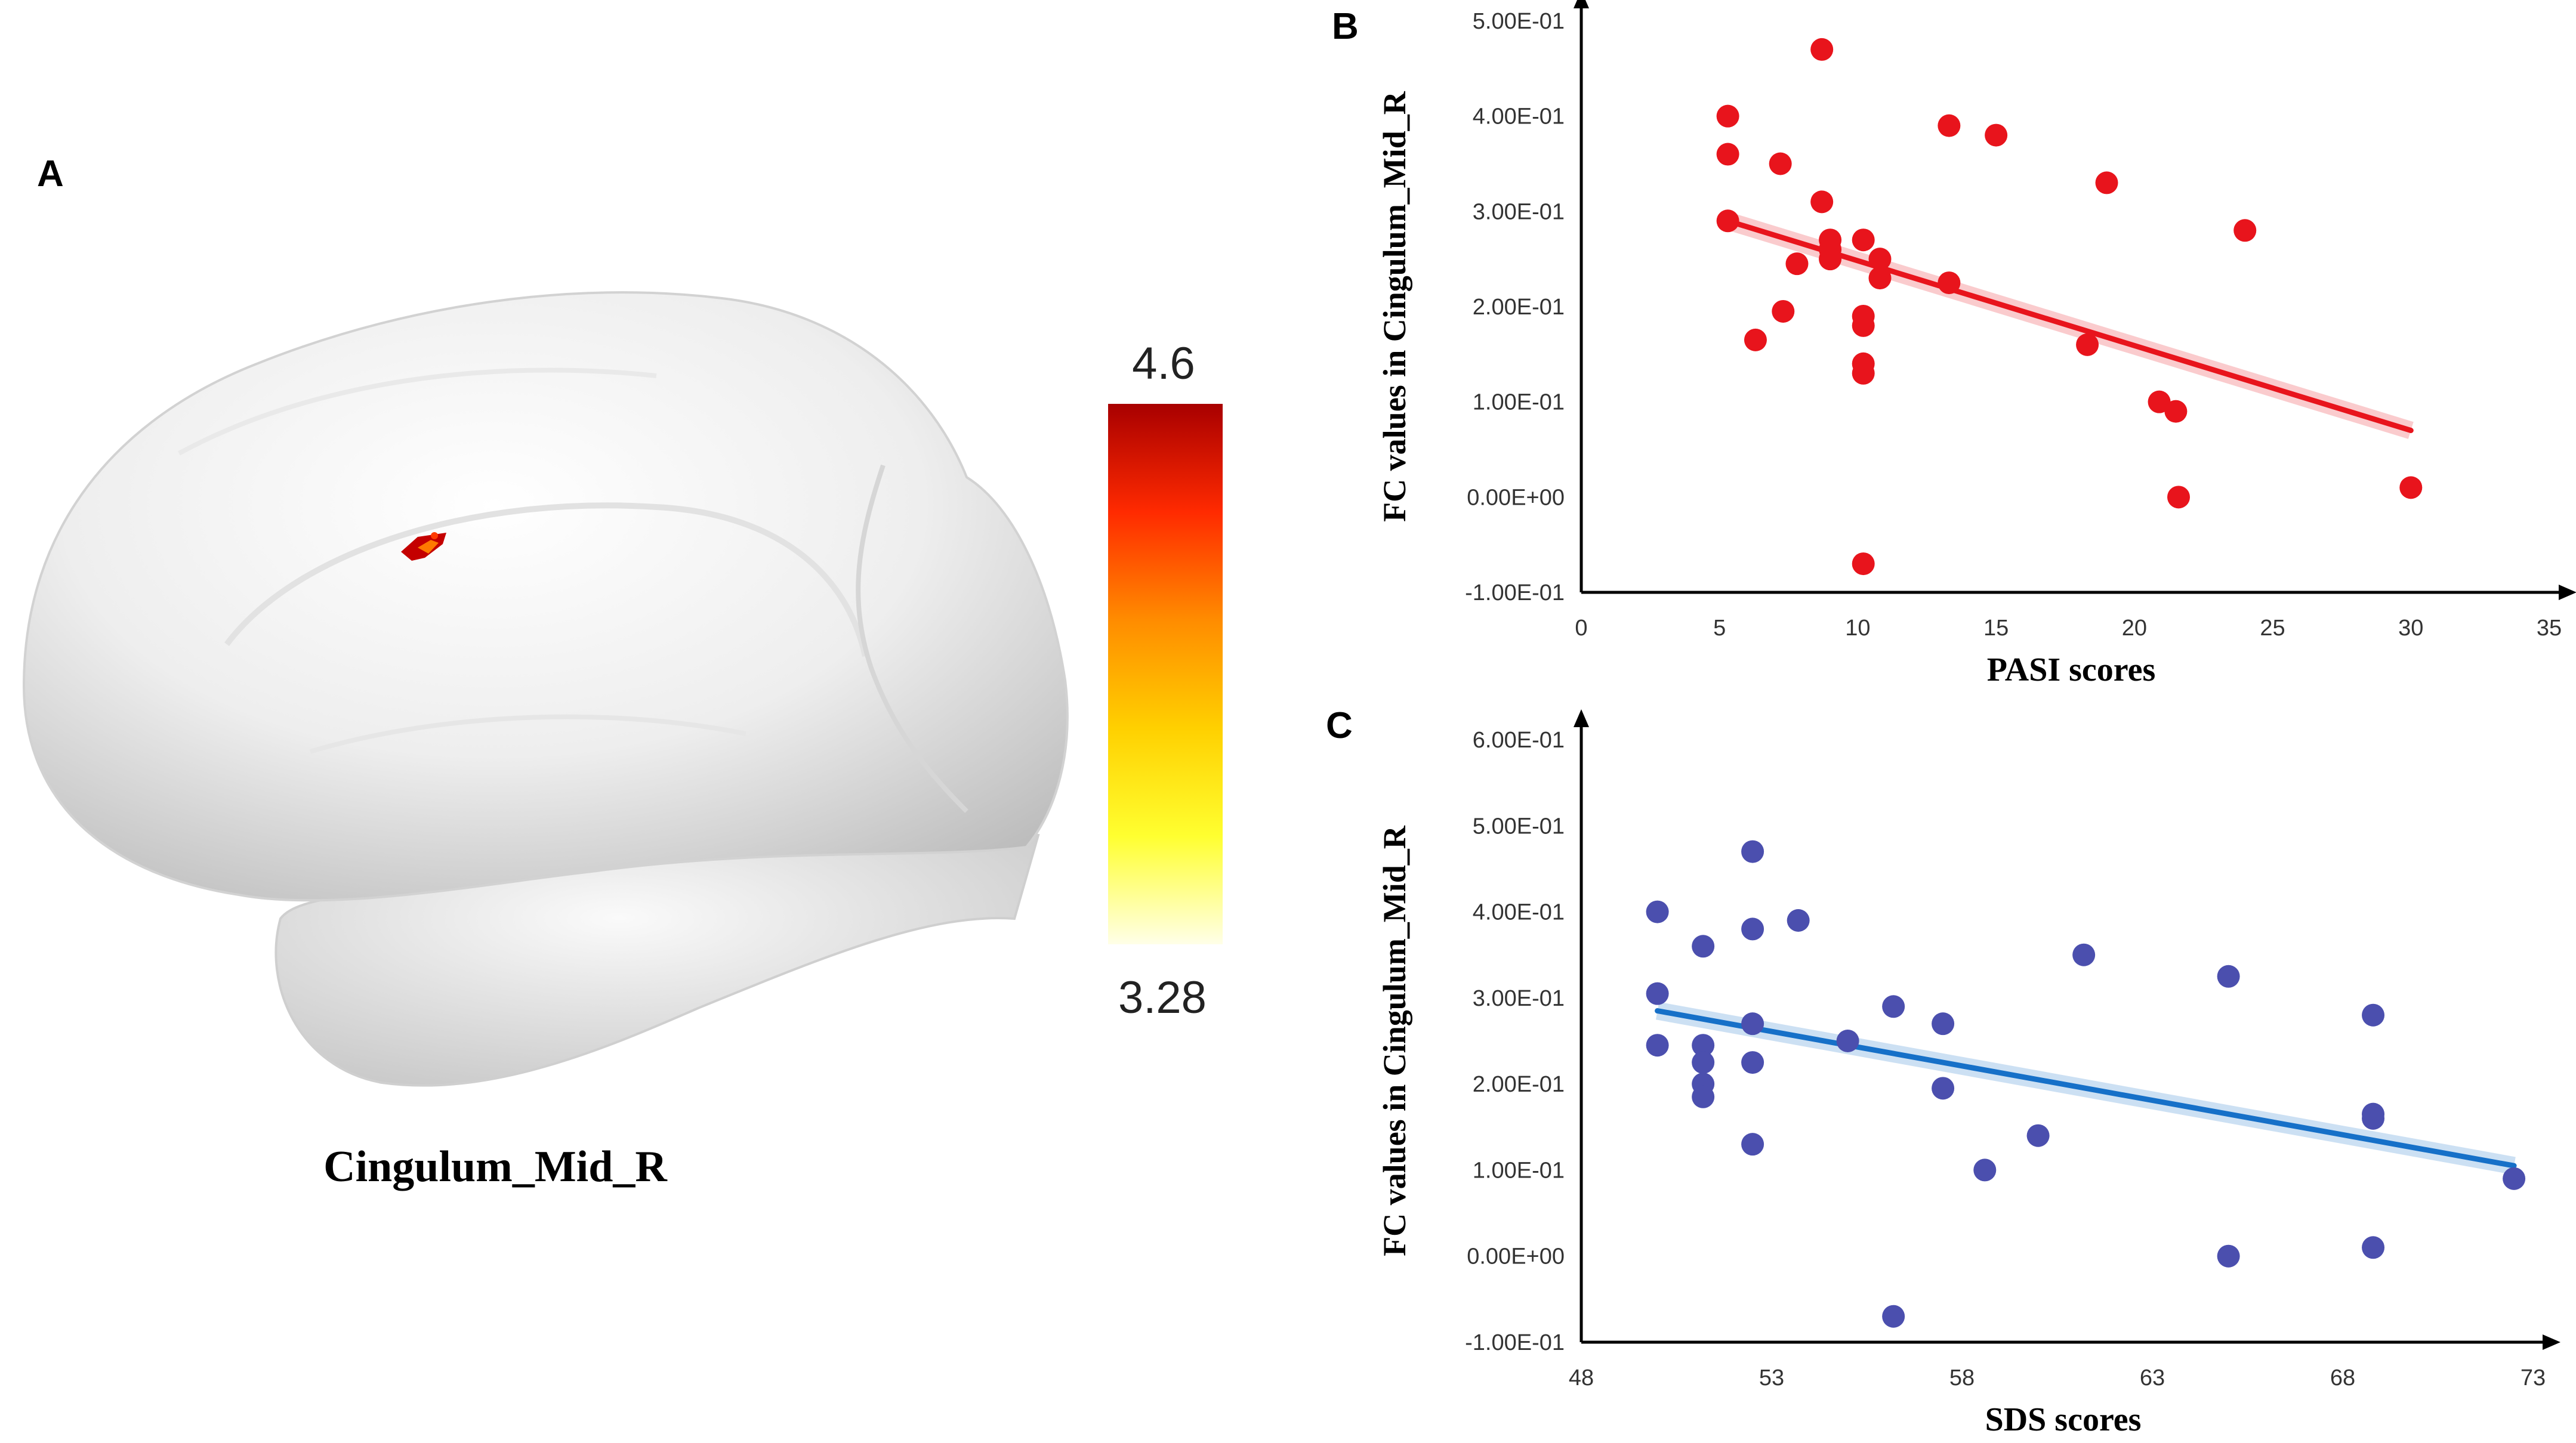 The width and height of the screenshot is (2576, 1443). I want to click on x-tick-label: 63, so click(2152, 1378).